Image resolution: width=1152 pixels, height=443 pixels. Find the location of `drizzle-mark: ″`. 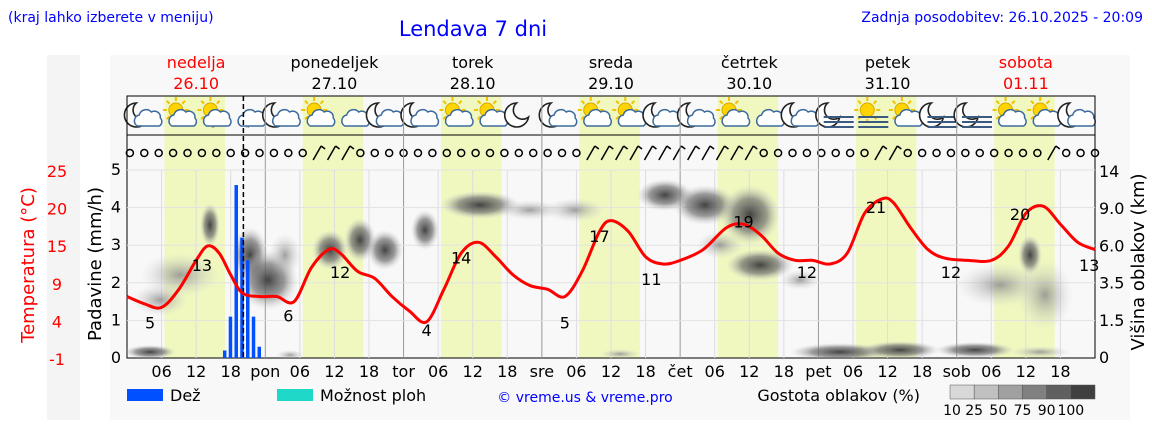

drizzle-mark: ″ is located at coordinates (213, 130).